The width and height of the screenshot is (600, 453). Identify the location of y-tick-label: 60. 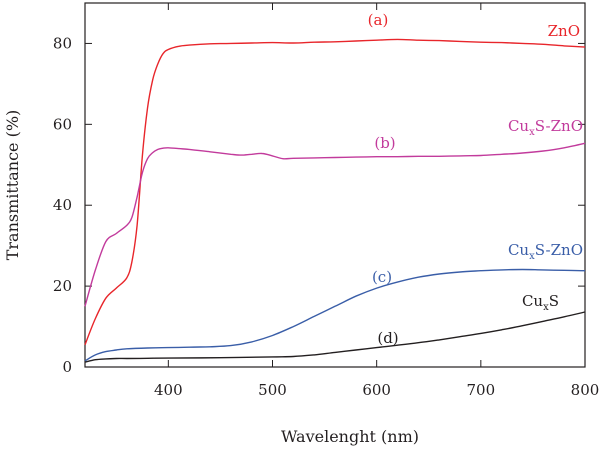
(62, 124).